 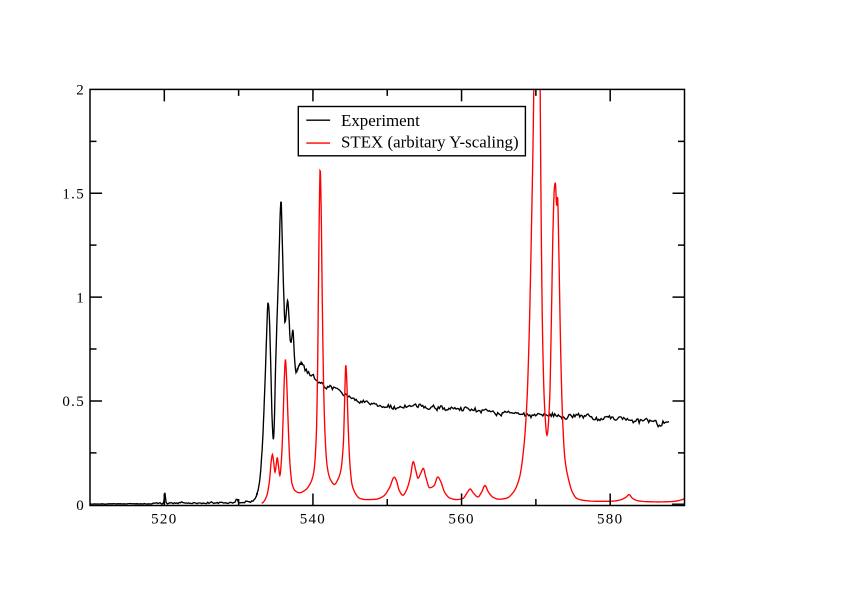 What do you see at coordinates (73, 402) in the screenshot?
I see `svg-text: 0.5` at bounding box center [73, 402].